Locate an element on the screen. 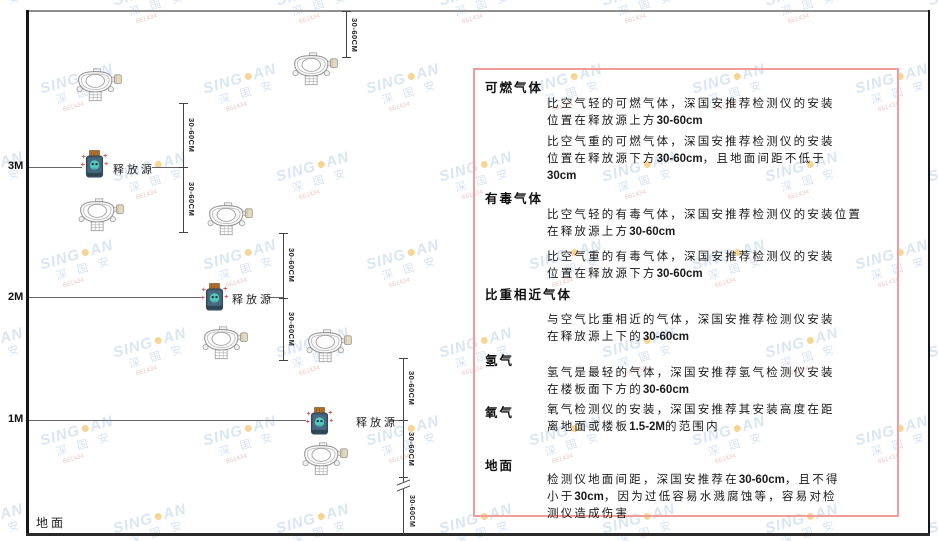 The height and width of the screenshot is (541, 938). section-heading-flammable-gas: 可燃气体 is located at coordinates (514, 88).